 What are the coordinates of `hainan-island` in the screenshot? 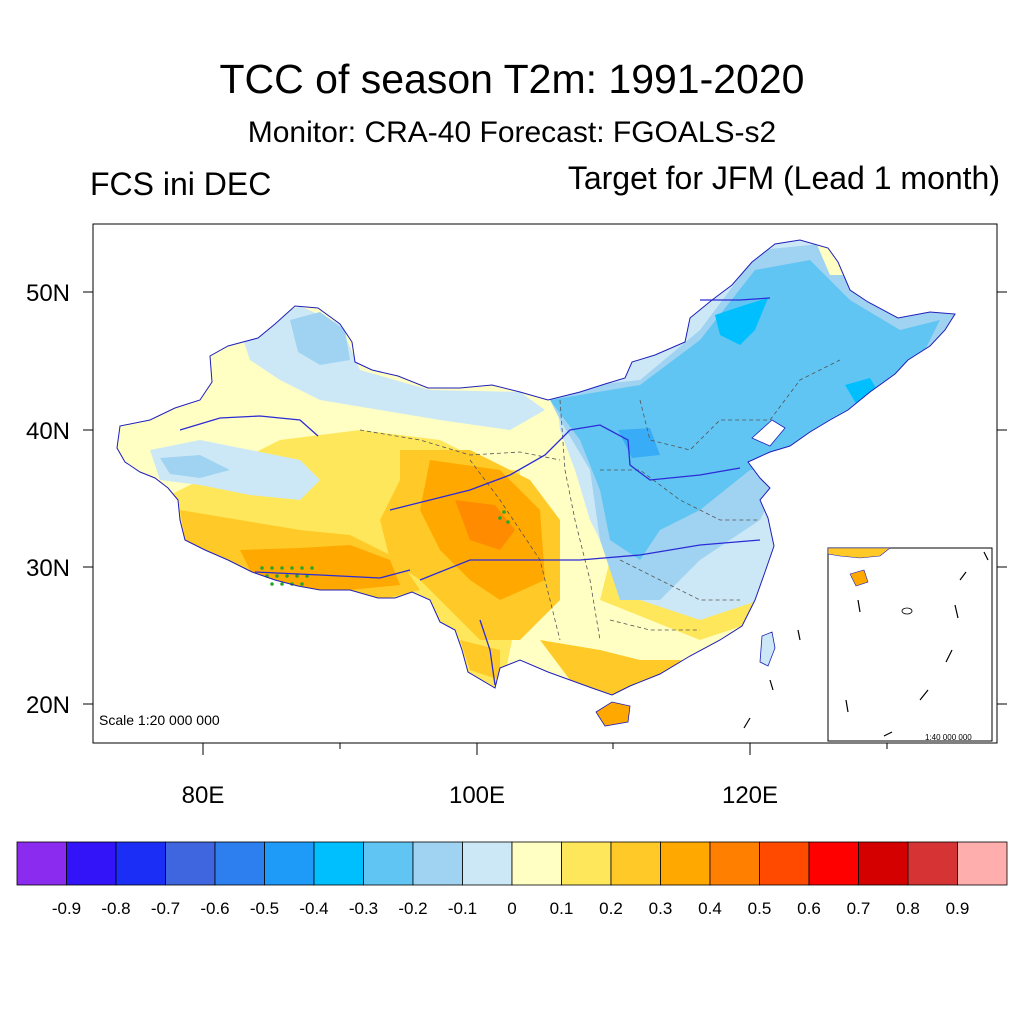 It's located at (613, 714).